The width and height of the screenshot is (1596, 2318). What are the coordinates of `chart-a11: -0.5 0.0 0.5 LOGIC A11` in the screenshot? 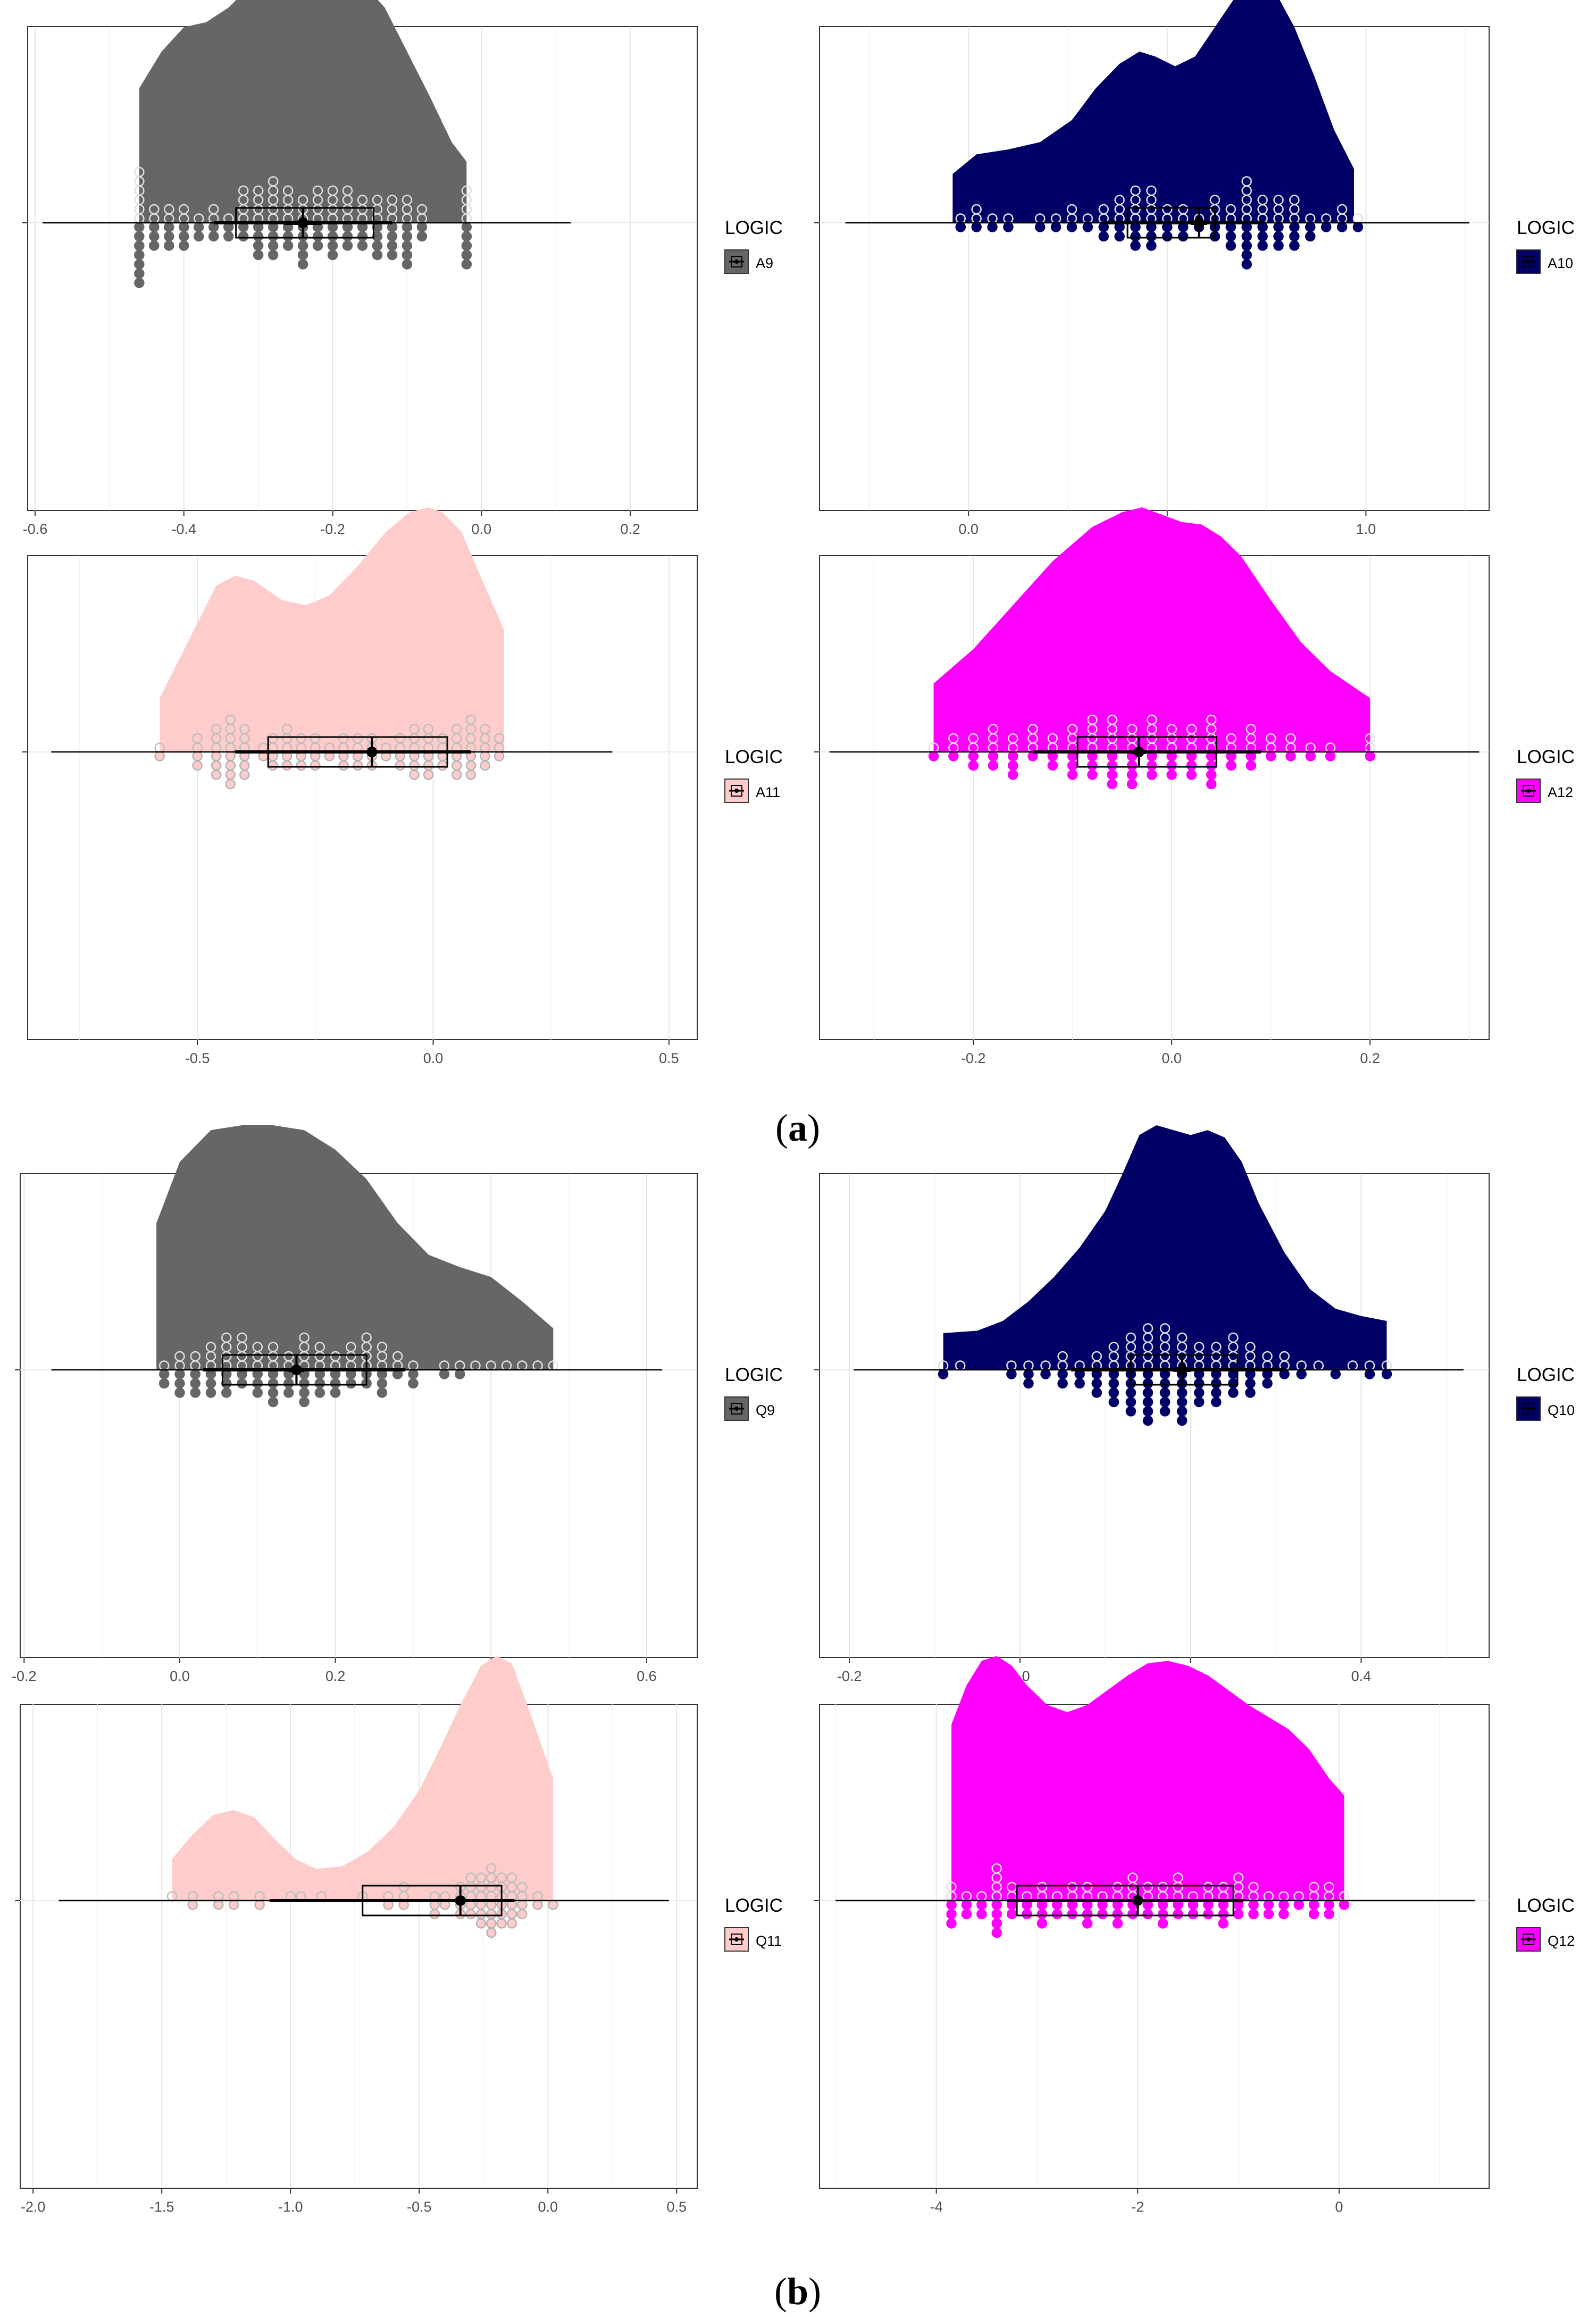 It's located at (402, 787).